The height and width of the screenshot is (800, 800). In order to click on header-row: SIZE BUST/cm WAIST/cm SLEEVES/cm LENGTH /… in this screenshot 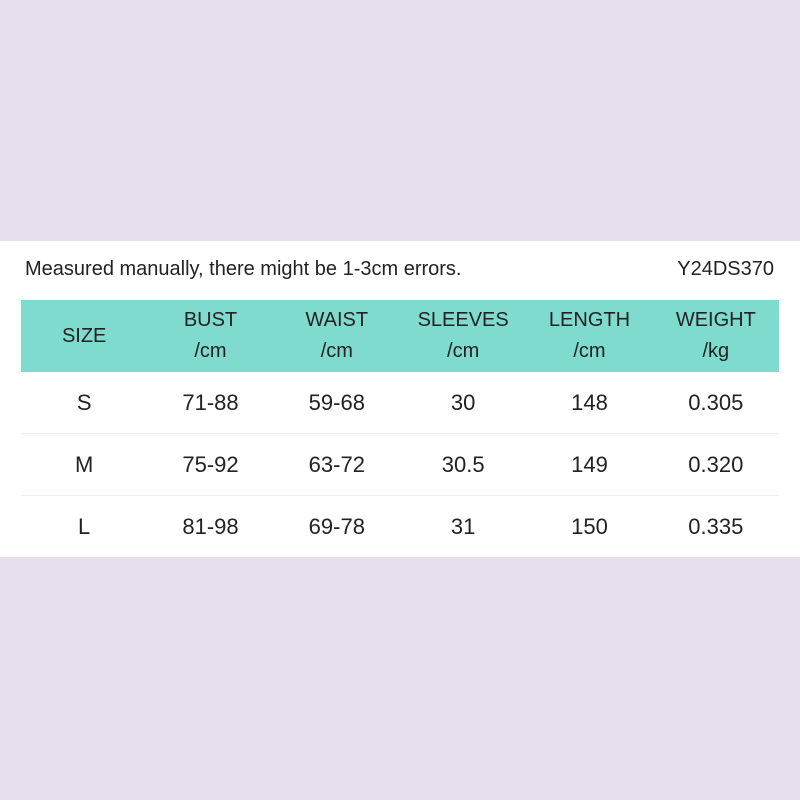, I will do `click(400, 336)`.